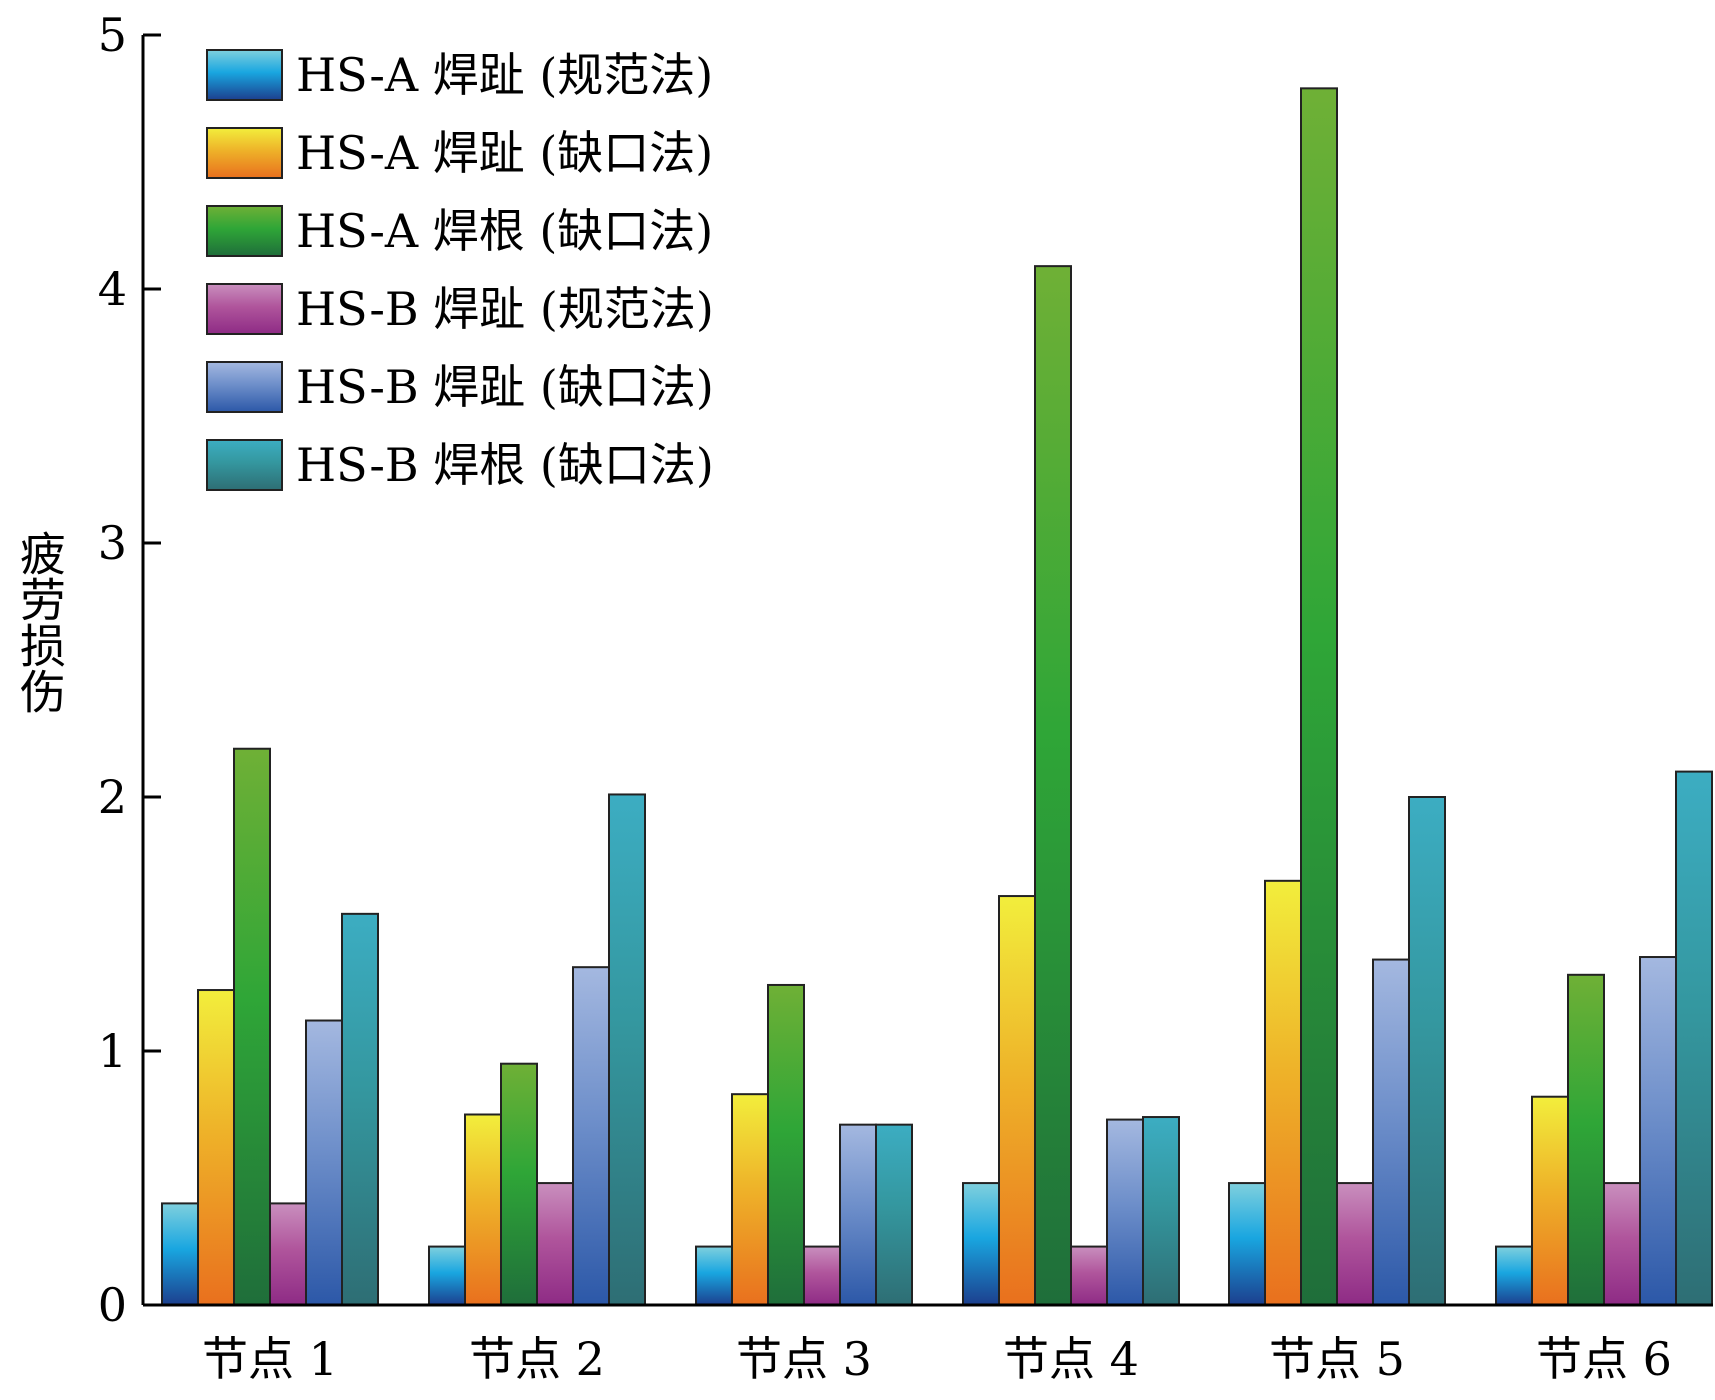  Describe the element at coordinates (112, 543) in the screenshot. I see `y-tick-label-3: 3` at that location.